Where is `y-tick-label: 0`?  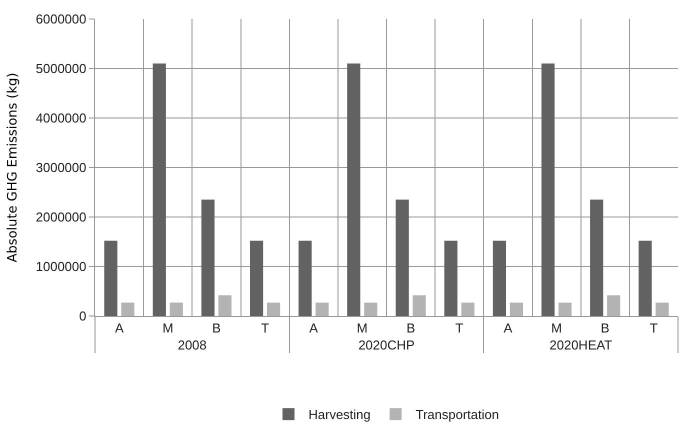
y-tick-label: 0 is located at coordinates (82, 316).